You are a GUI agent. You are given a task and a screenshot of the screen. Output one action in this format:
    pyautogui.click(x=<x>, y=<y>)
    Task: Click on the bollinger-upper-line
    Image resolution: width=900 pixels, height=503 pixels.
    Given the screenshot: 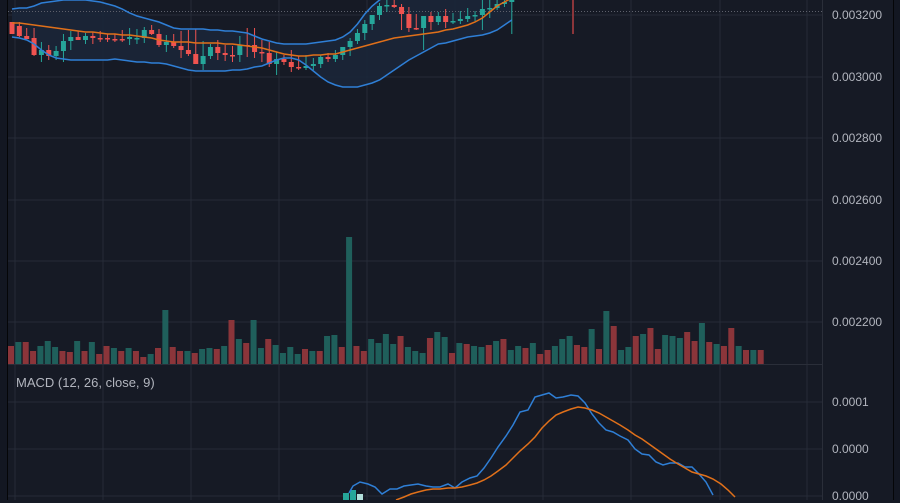 What is the action you would take?
    pyautogui.click(x=196, y=22)
    